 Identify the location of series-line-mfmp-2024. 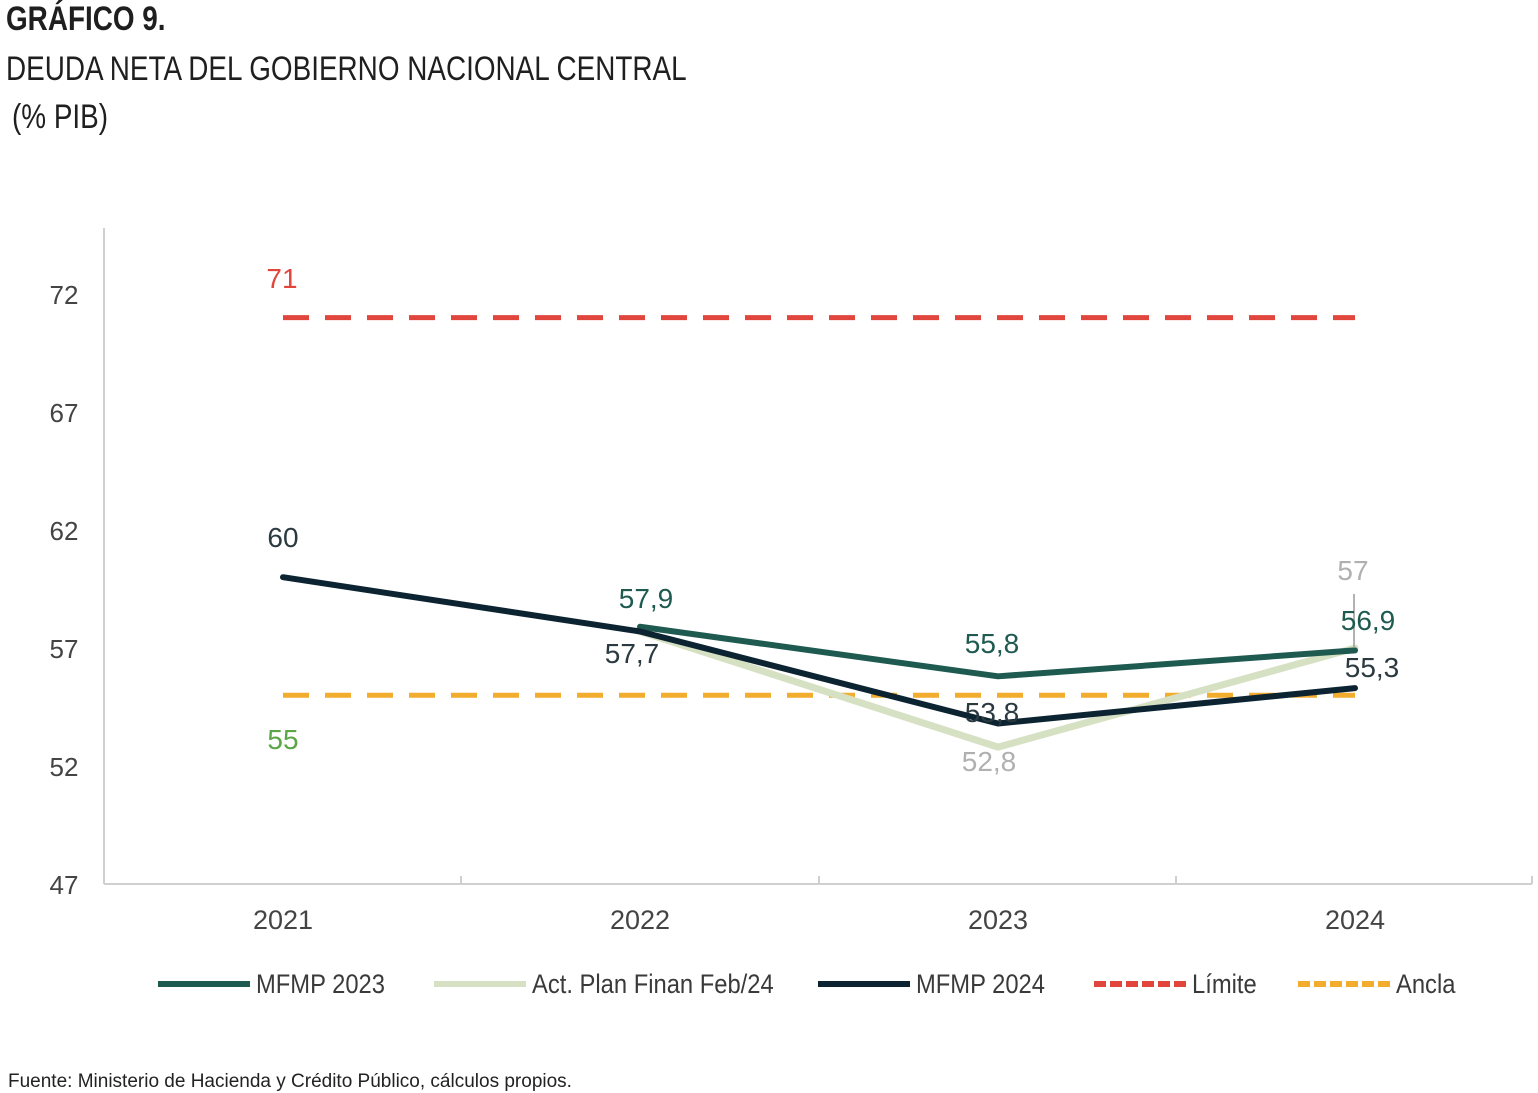
(819, 650).